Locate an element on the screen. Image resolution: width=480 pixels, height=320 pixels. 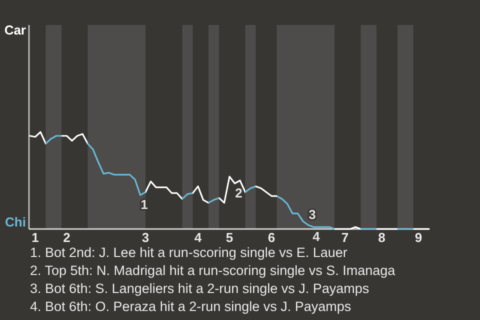
x-tick-label: 1 is located at coordinates (35, 237).